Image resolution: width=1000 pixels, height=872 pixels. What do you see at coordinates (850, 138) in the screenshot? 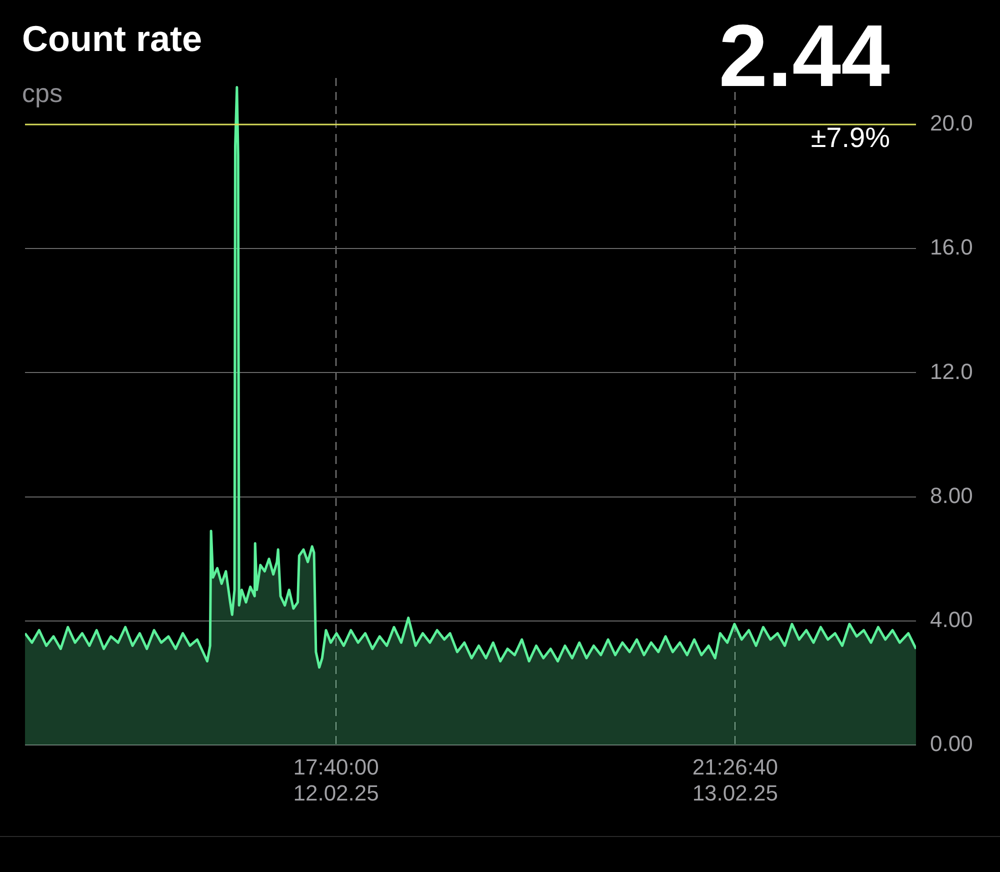
I see `annotation: ±7.9%` at bounding box center [850, 138].